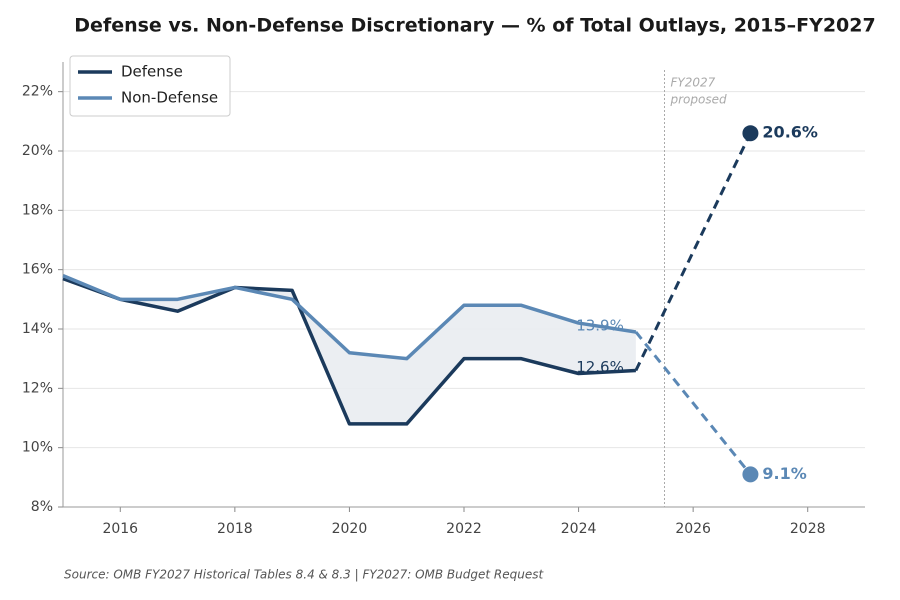 Image resolution: width=900 pixels, height=600 pixels. I want to click on x-tick-label: 2026, so click(693, 529).